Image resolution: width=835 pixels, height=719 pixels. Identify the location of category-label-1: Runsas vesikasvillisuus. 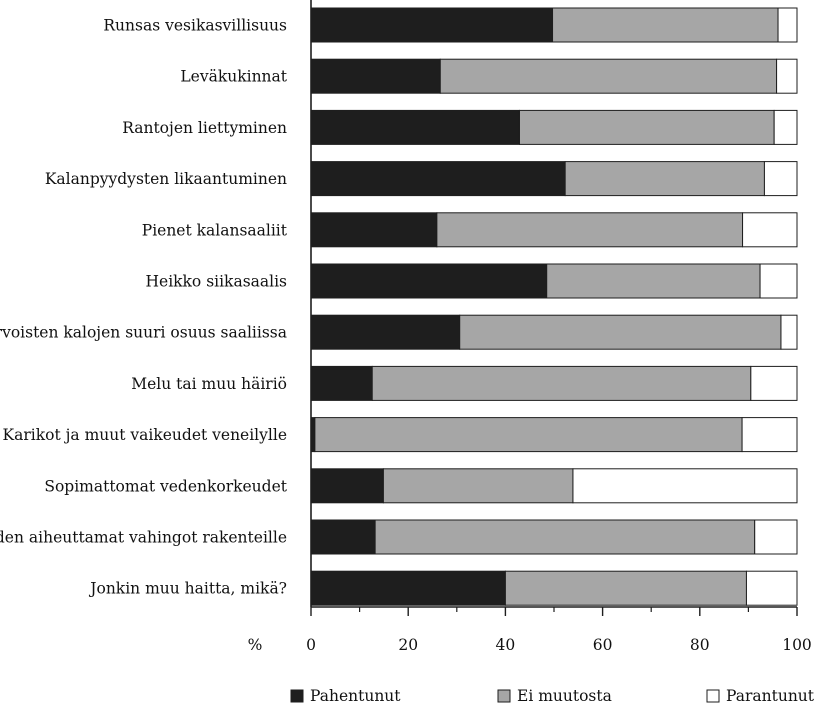
(195, 26).